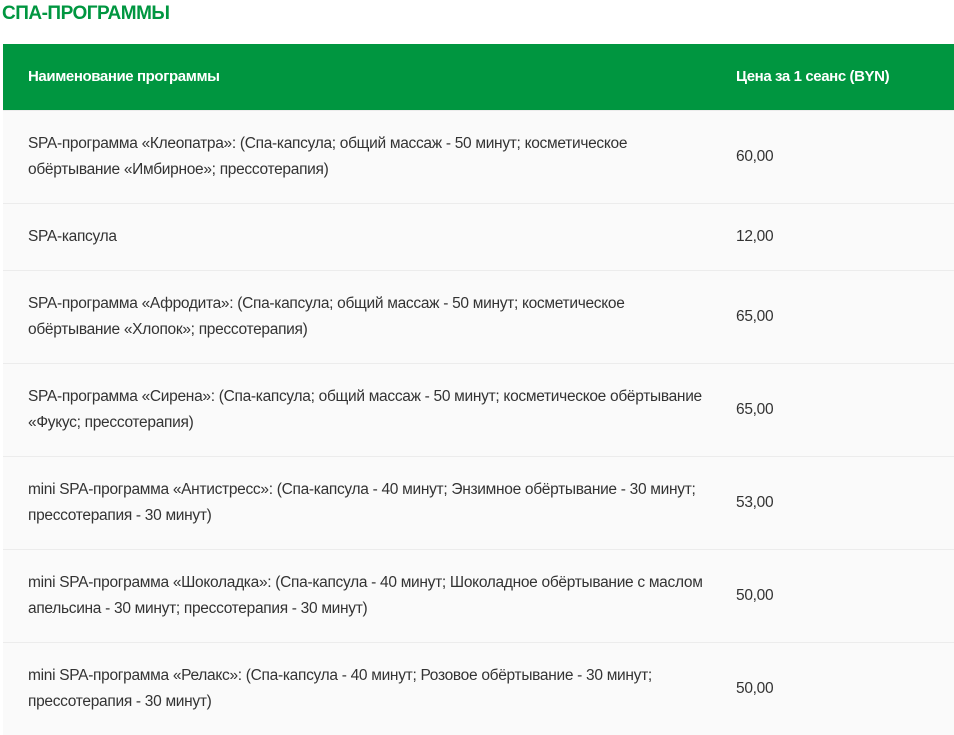 The height and width of the screenshot is (735, 954). What do you see at coordinates (86, 13) in the screenshot?
I see `page-title: СПА-ПРОГРАММЫ` at bounding box center [86, 13].